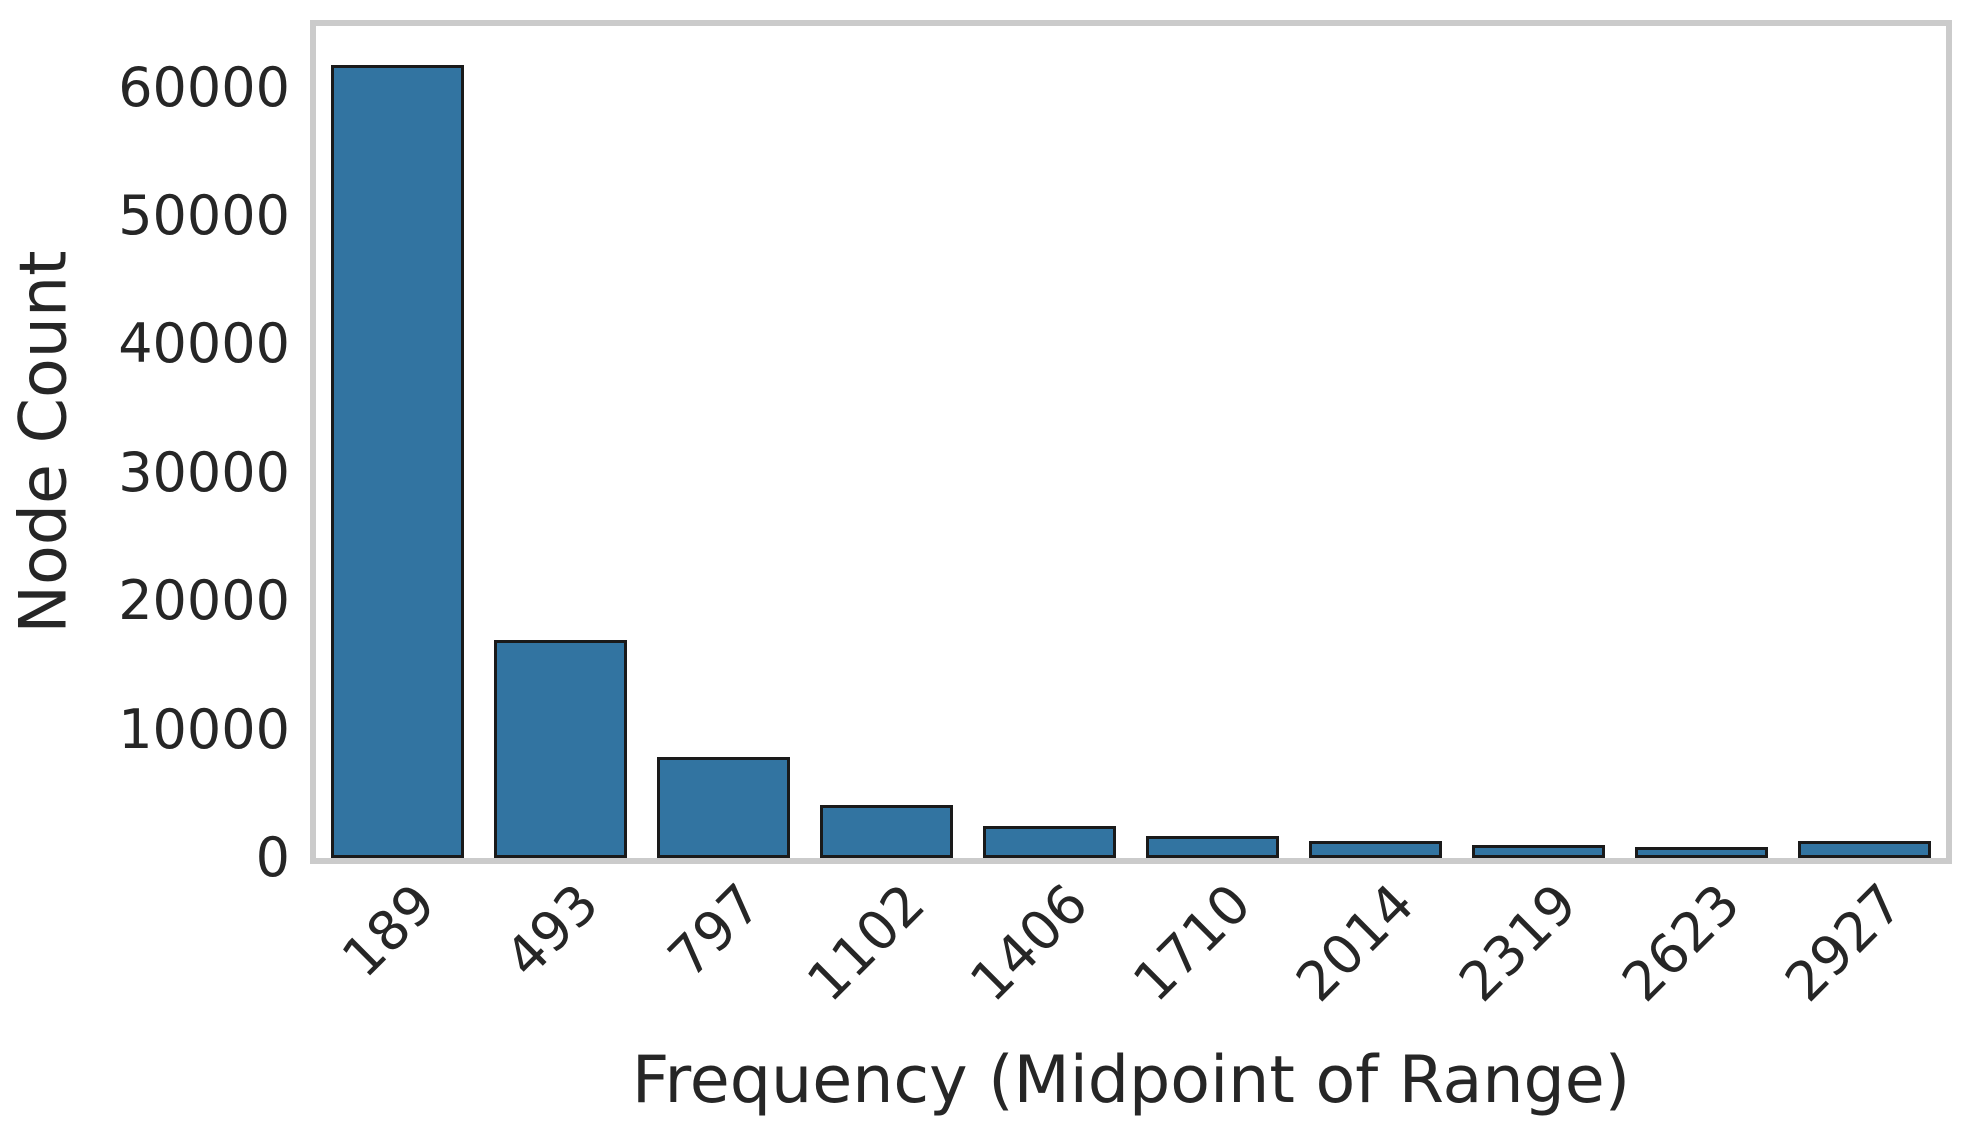 This screenshot has height=1131, width=1969. Describe the element at coordinates (1844, 942) in the screenshot. I see `x-tick-label: 2927` at that location.